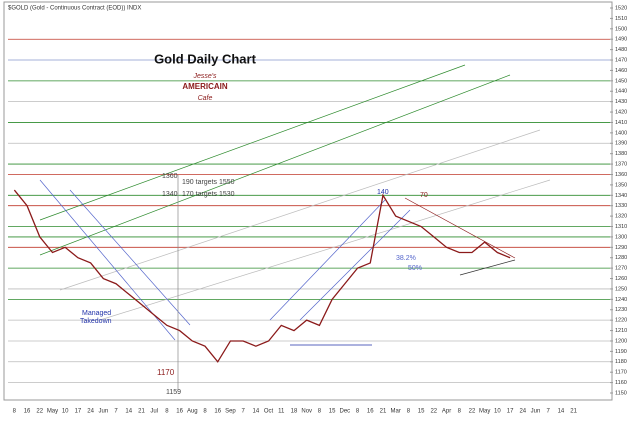 The width and height of the screenshot is (640, 423). What do you see at coordinates (621, 248) in the screenshot?
I see `y-tick-label: 1290` at bounding box center [621, 248].